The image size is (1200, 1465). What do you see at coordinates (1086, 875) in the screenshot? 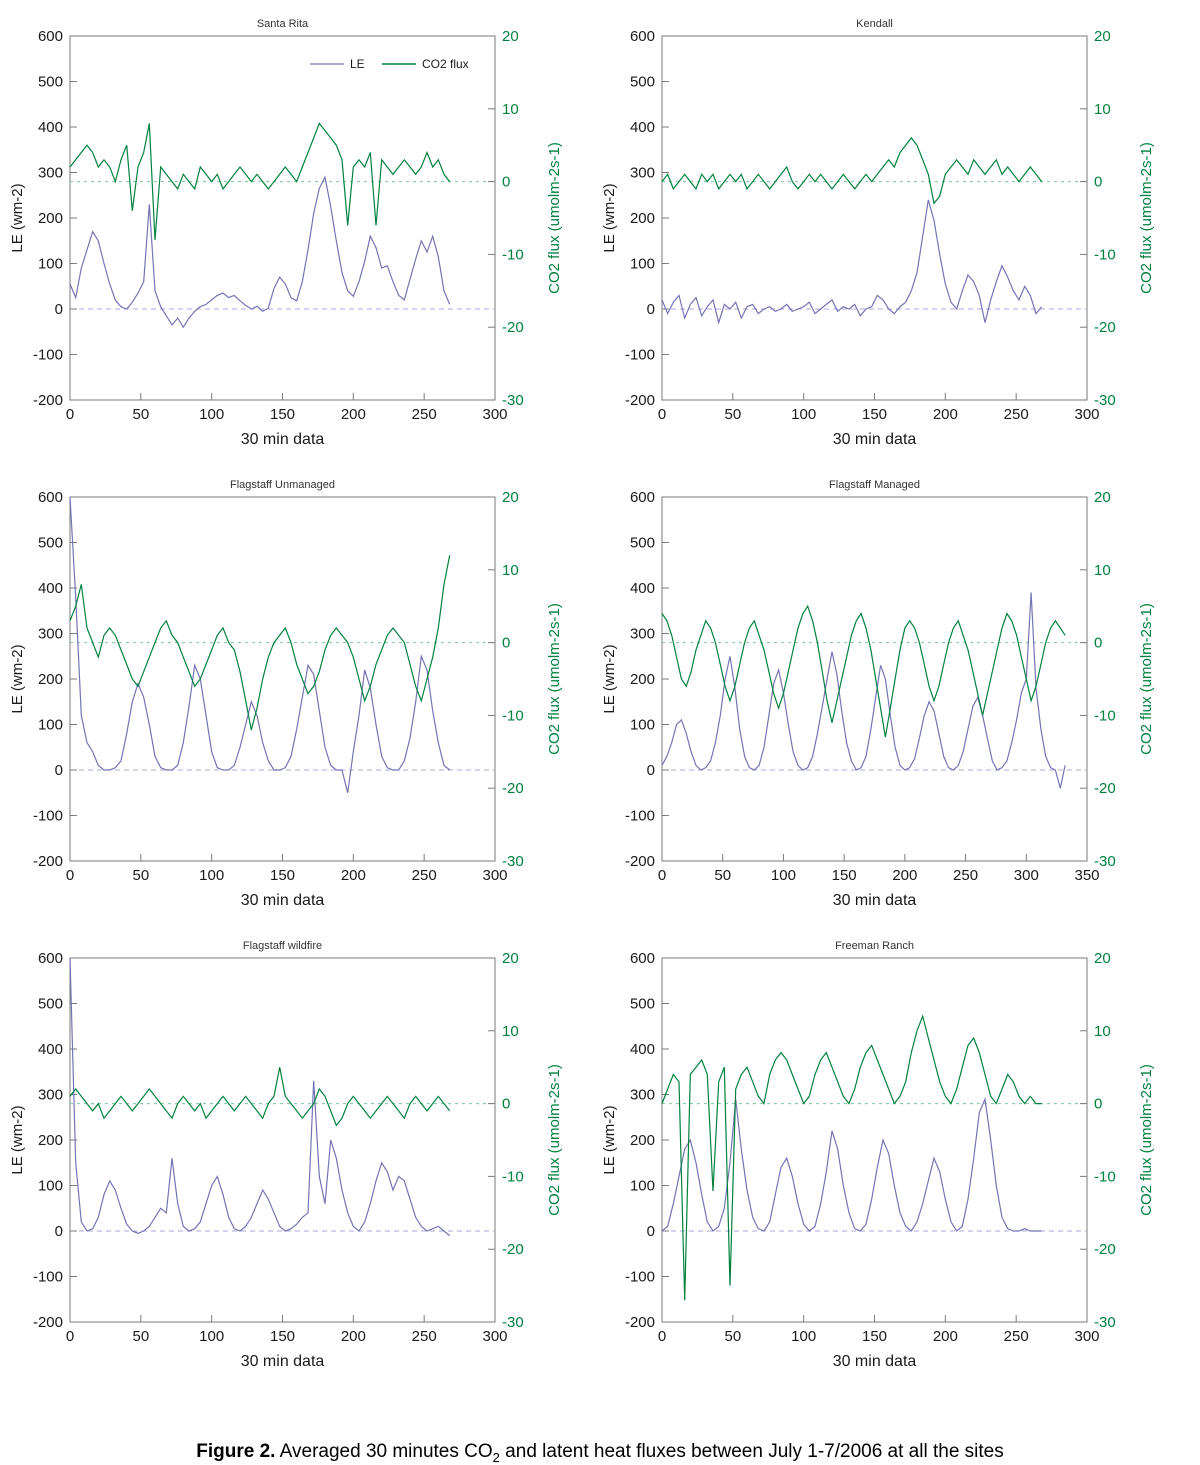
I see `x-tick-label: 350` at bounding box center [1086, 875].